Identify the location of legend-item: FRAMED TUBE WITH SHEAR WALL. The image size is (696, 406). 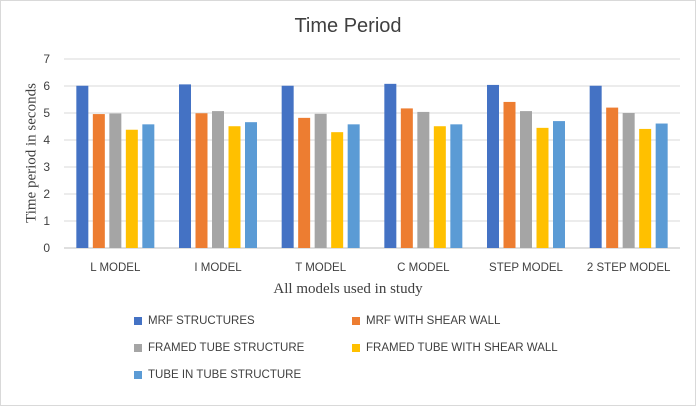
(455, 348).